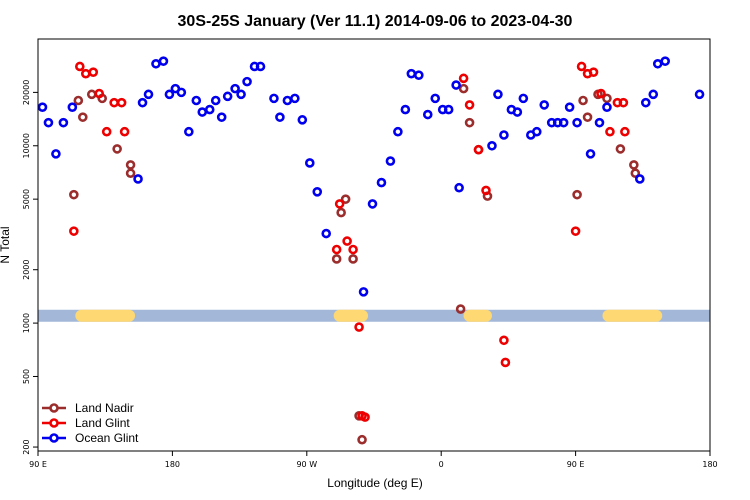 This screenshot has width=750, height=500. What do you see at coordinates (26, 323) in the screenshot?
I see `y-tick-label: 1000` at bounding box center [26, 323].